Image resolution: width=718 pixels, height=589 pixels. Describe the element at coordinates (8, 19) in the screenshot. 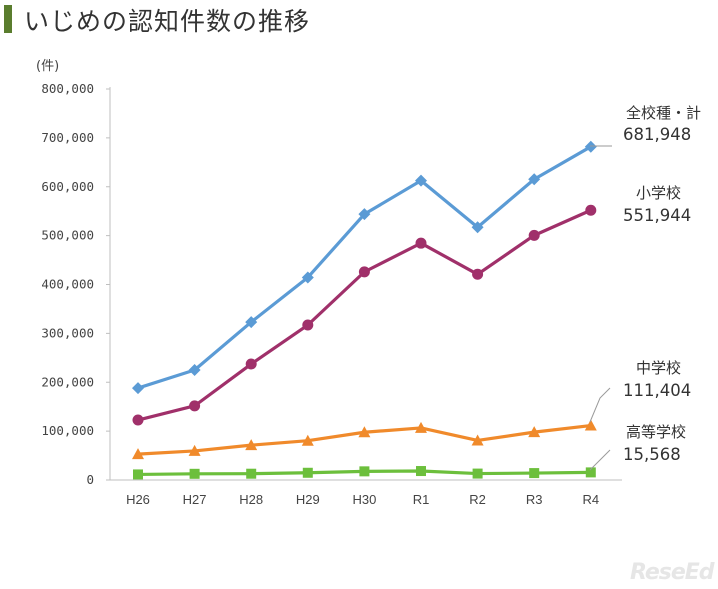

I see `title-accent-bar` at that location.